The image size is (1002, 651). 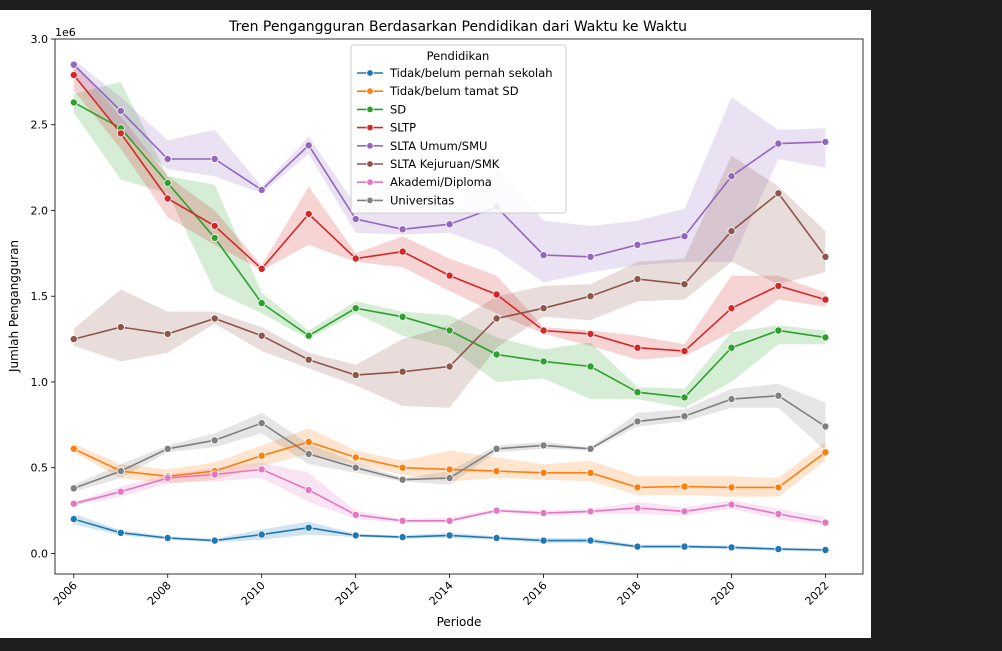 I want to click on point-sd-2006, so click(x=73, y=102).